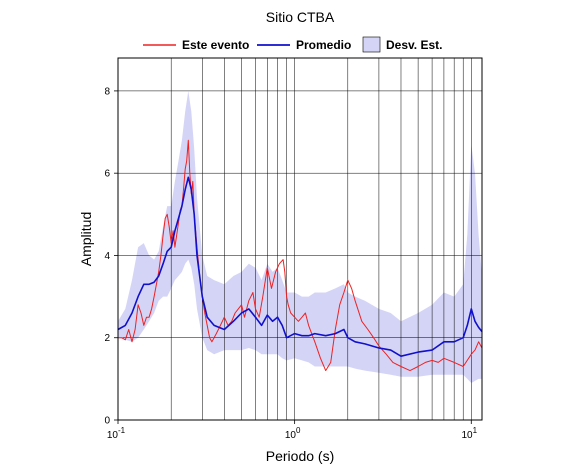 This screenshot has width=586, height=475. Describe the element at coordinates (469, 433) in the screenshot. I see `x-tick-label: 10¹` at that location.